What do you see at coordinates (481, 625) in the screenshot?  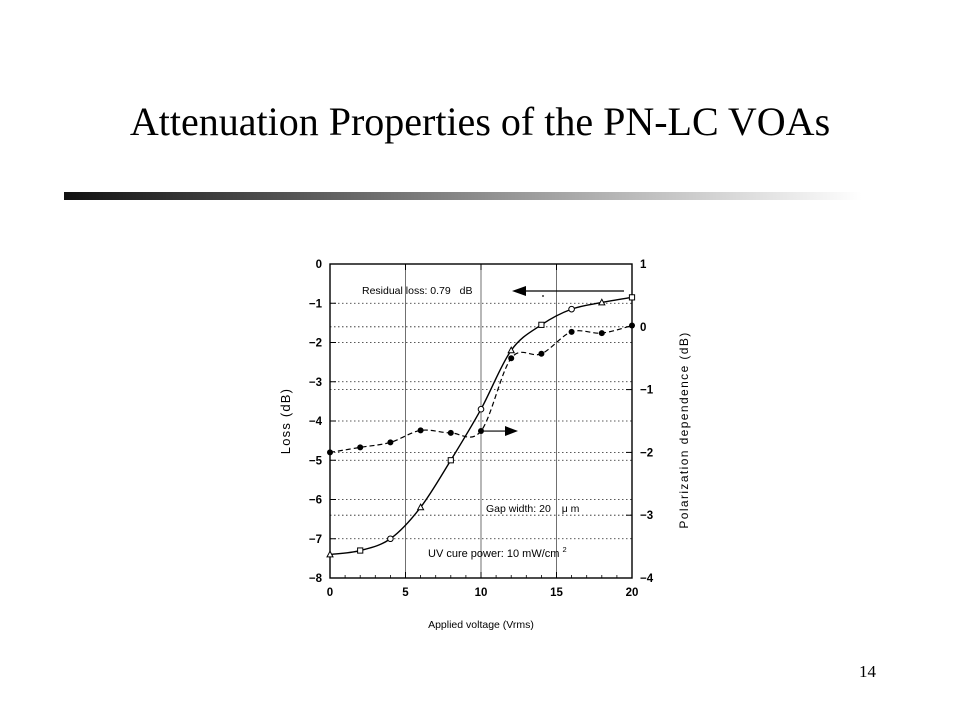 I see `x-axis-label: Applied voltage (Vrms)` at bounding box center [481, 625].